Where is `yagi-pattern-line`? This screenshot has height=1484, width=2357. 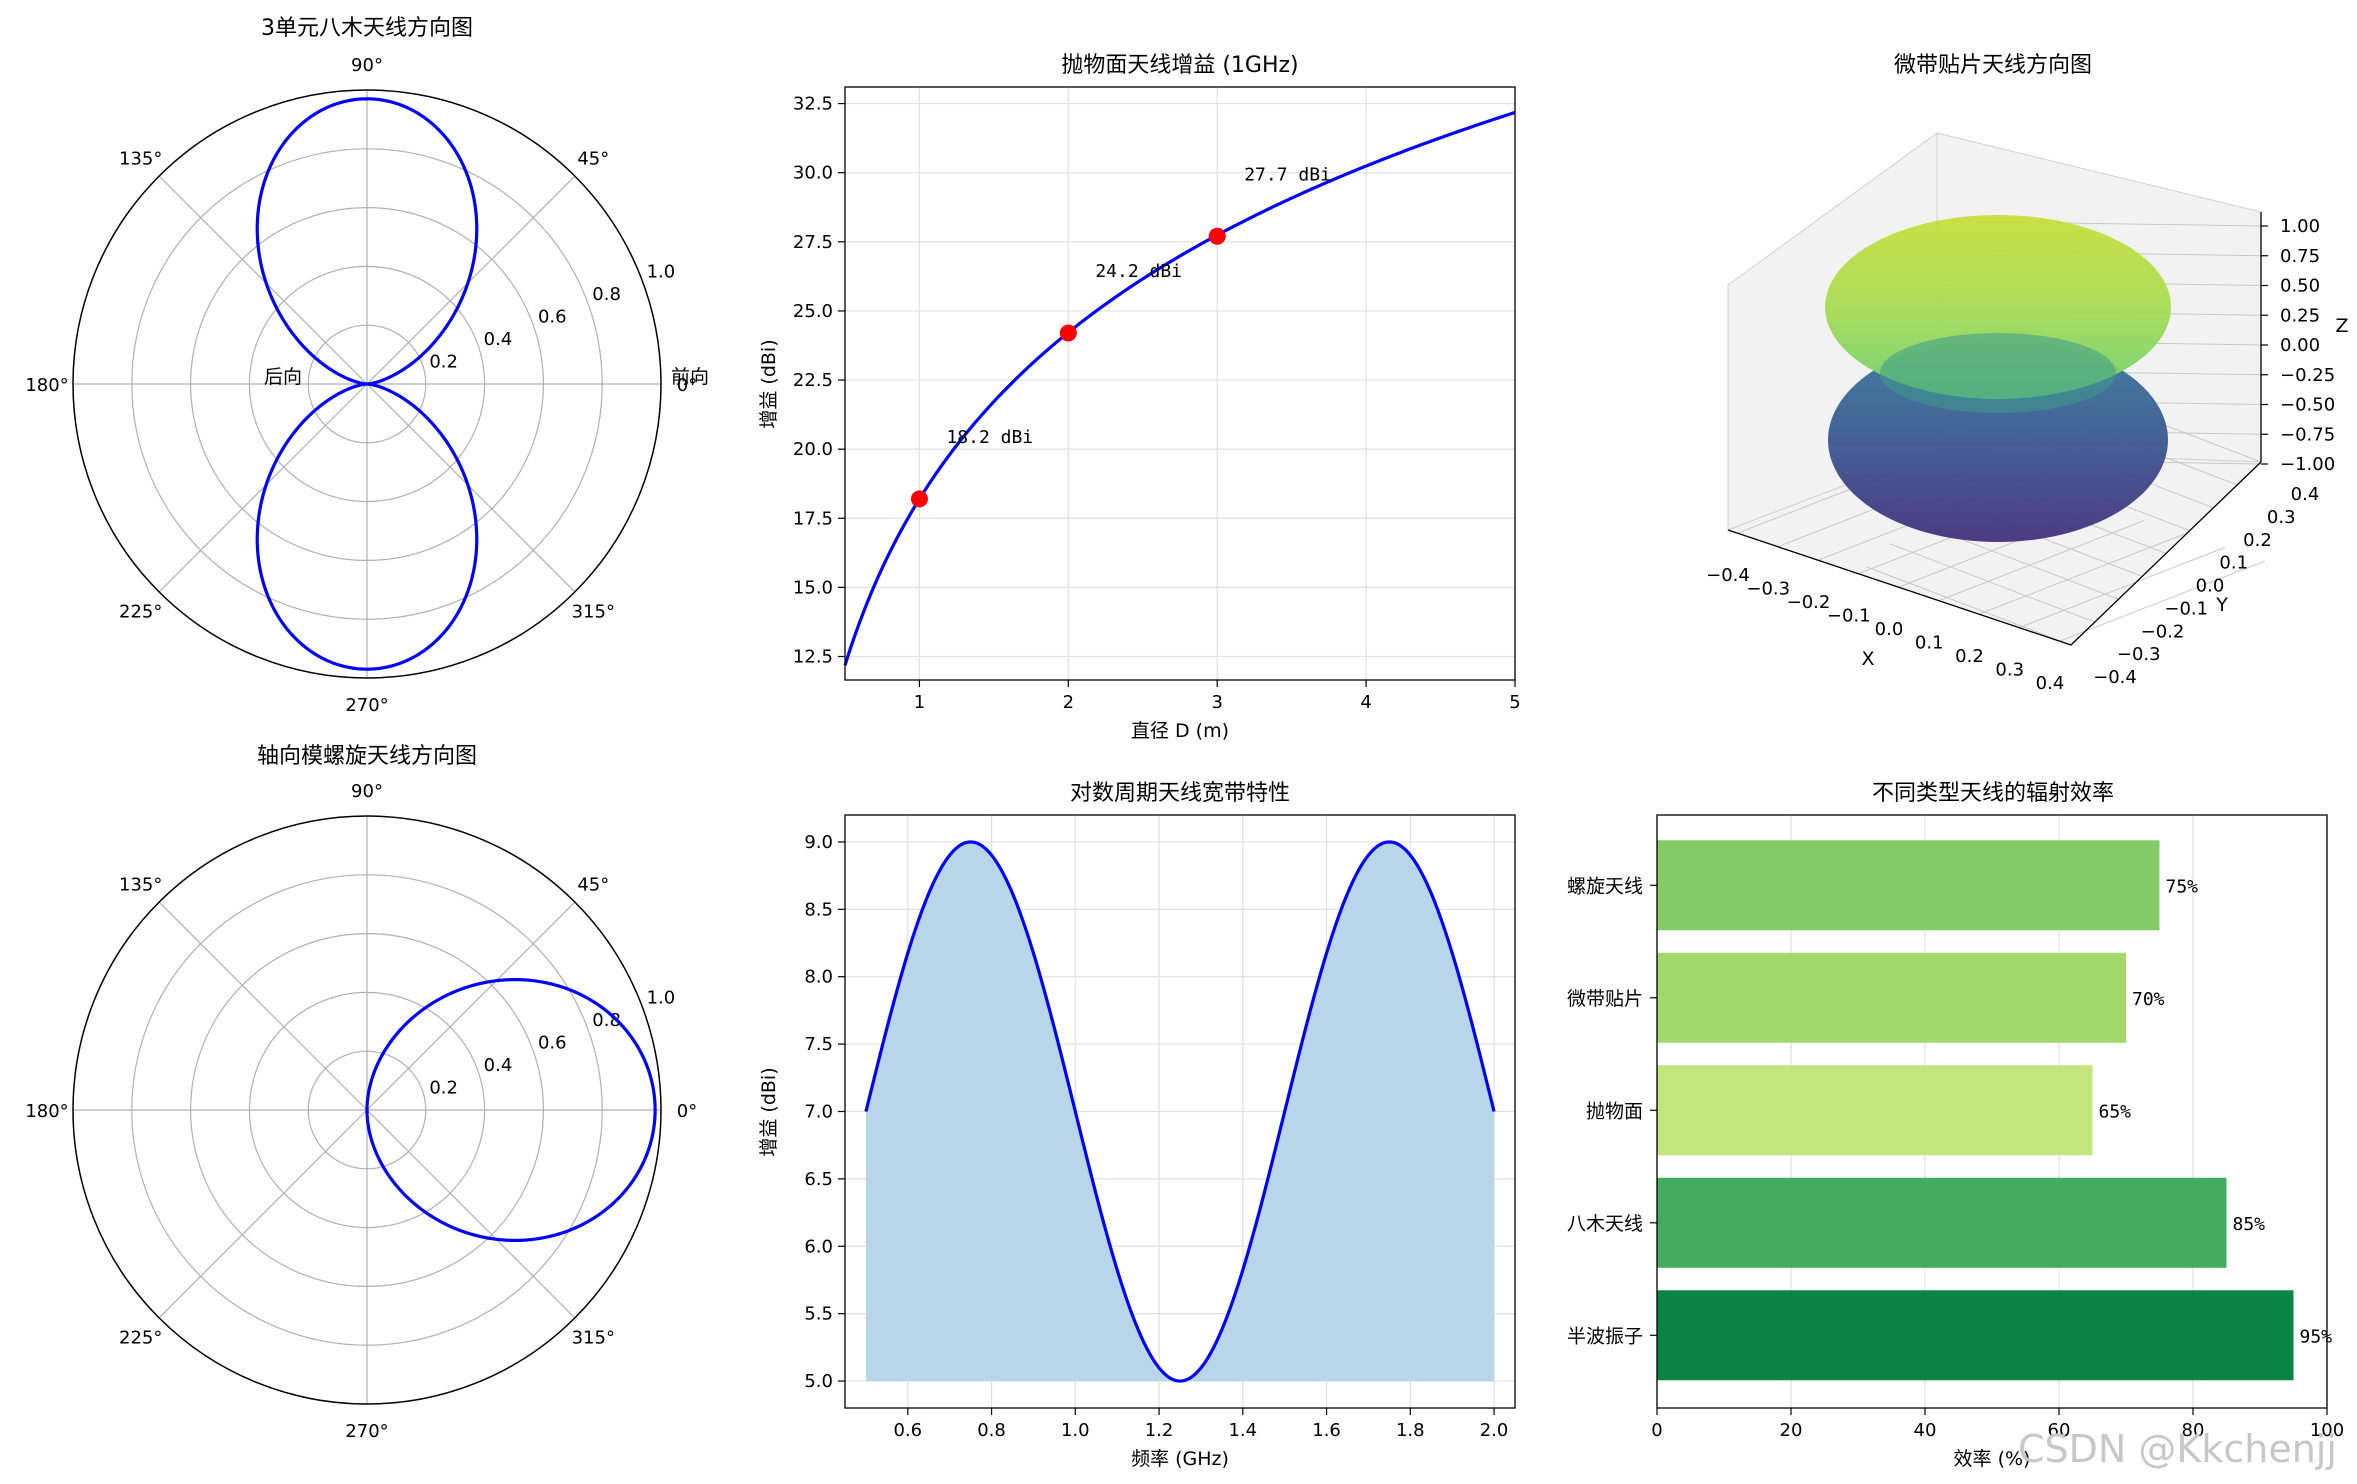 yagi-pattern-line is located at coordinates (367, 384).